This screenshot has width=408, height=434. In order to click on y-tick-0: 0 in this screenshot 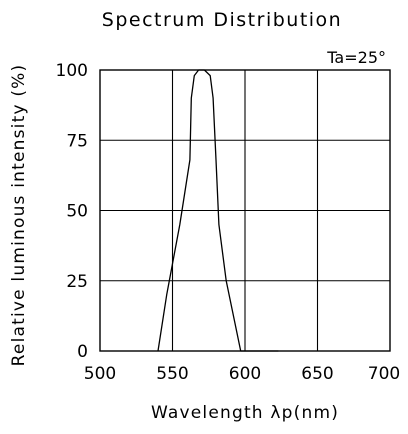, I will do `click(82, 352)`.